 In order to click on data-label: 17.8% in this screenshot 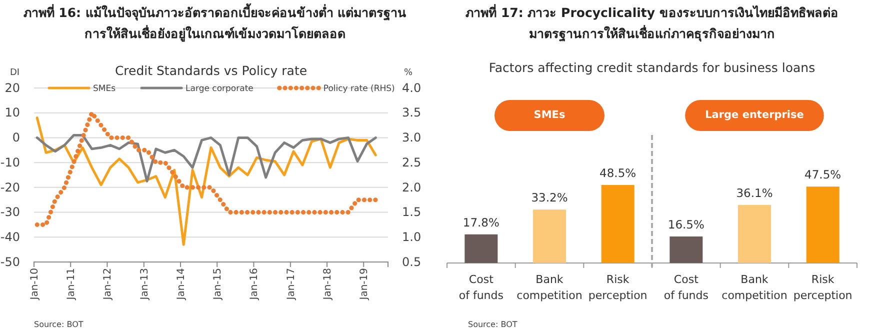, I will do `click(481, 222)`.